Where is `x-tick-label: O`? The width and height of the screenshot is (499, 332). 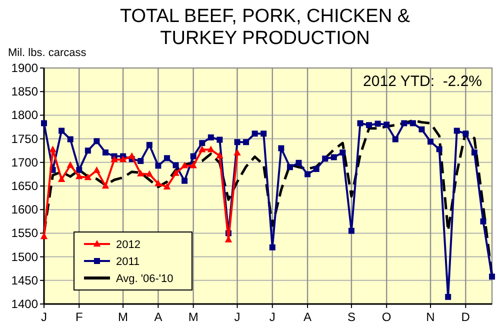 x-tick-label: O is located at coordinates (387, 317).